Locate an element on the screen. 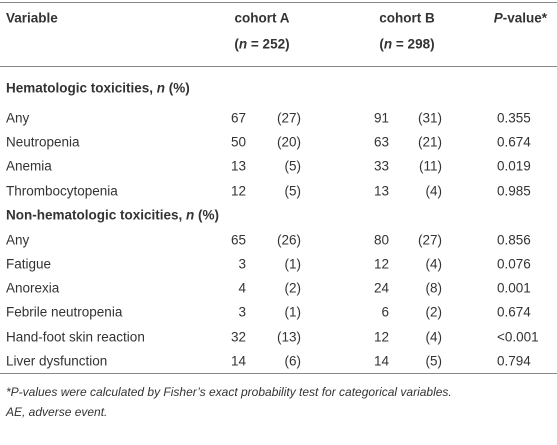 The height and width of the screenshot is (445, 557). section-title: Hematologic toxicities, n (%) is located at coordinates (98, 88).